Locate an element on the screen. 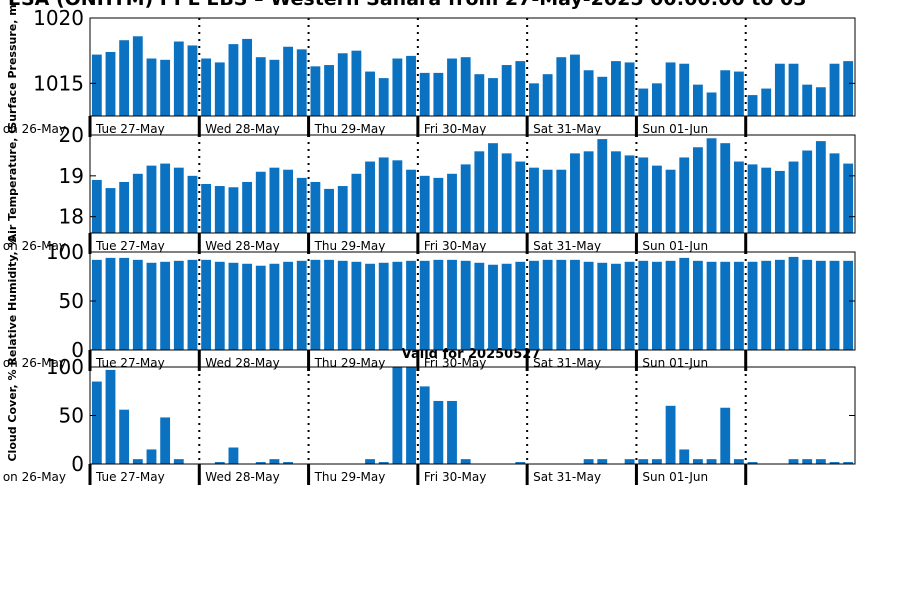 Image resolution: width=900 pixels, height=604 pixels. y-tick-label: 1015 is located at coordinates (58, 83).